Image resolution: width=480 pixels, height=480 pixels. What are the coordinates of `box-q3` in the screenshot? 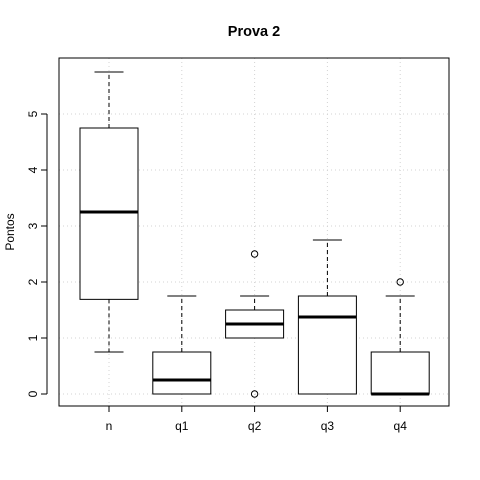 It's located at (327, 317).